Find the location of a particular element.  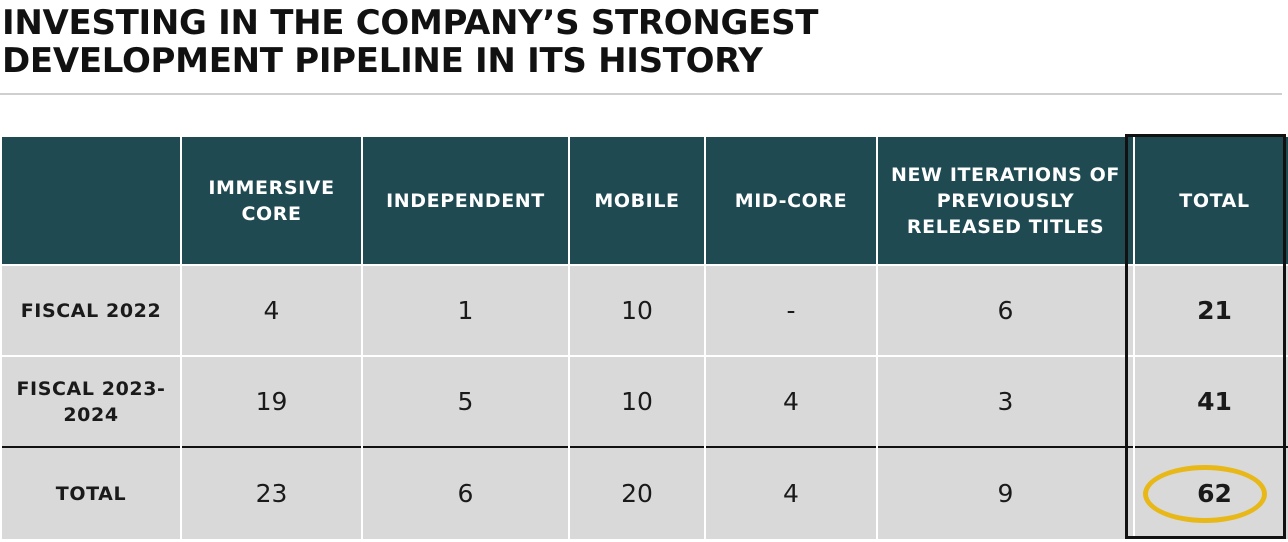

grand-total-cell: 62 is located at coordinates (1211, 492).